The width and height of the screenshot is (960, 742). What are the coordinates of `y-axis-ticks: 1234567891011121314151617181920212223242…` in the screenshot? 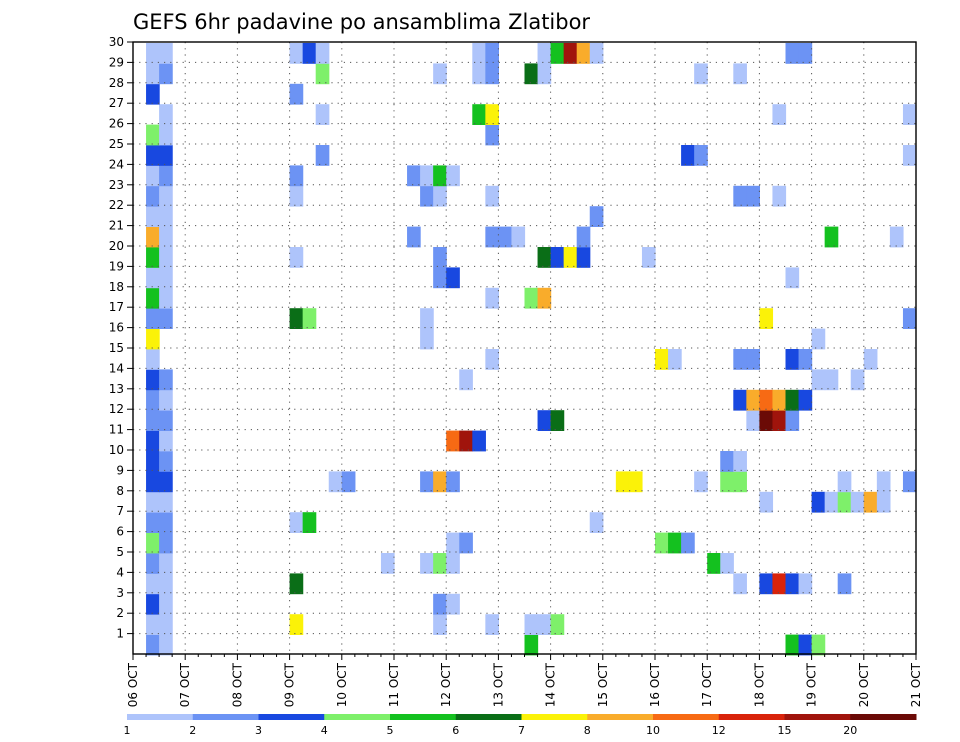 It's located at (121, 338).